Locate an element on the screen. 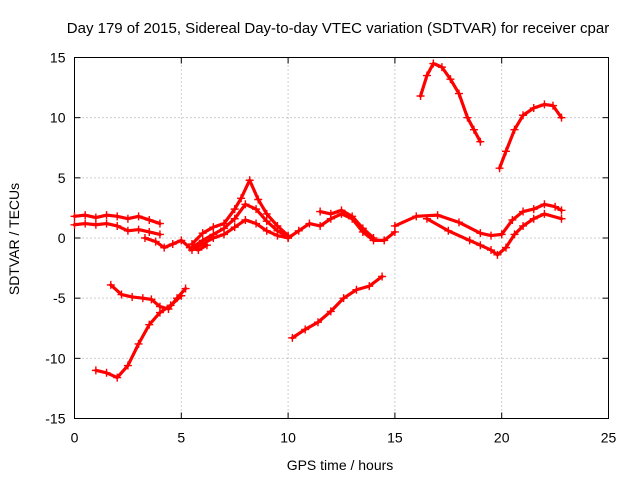 The image size is (640, 480). x-tick-label: 25 is located at coordinates (609, 438).